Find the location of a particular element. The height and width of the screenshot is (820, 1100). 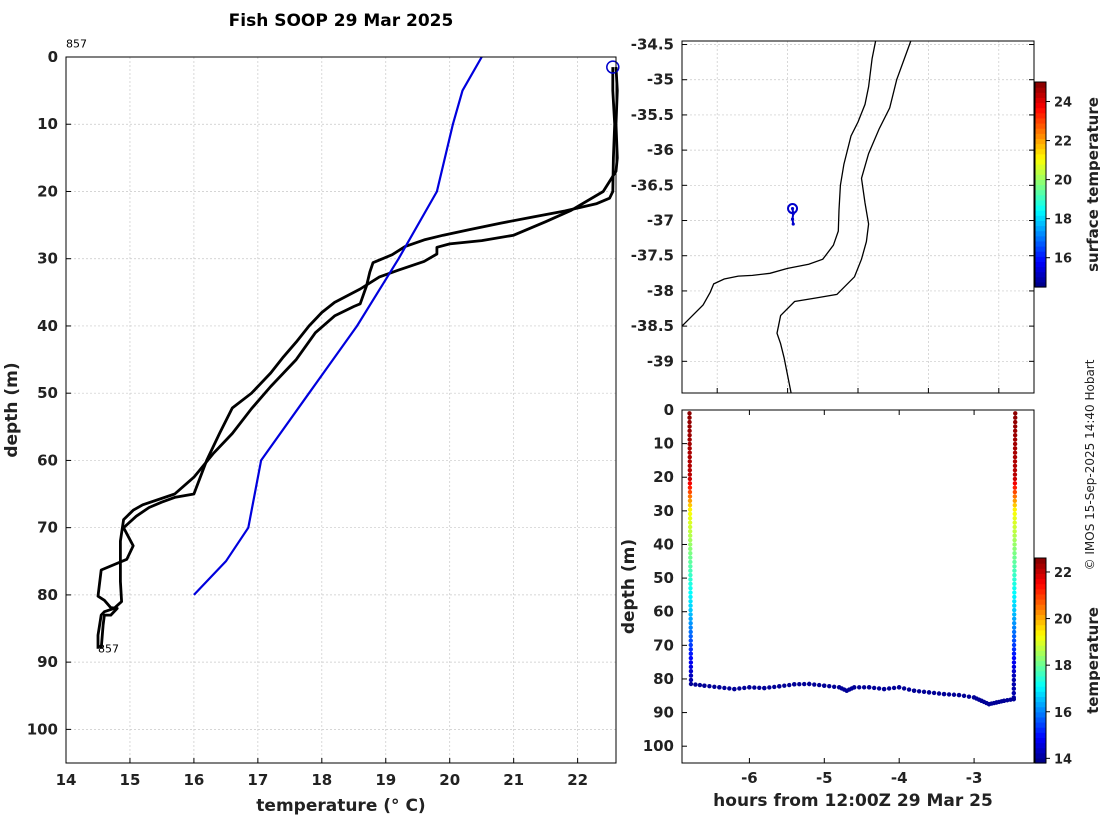

section-y-tick-label: 50 is located at coordinates (663, 578).